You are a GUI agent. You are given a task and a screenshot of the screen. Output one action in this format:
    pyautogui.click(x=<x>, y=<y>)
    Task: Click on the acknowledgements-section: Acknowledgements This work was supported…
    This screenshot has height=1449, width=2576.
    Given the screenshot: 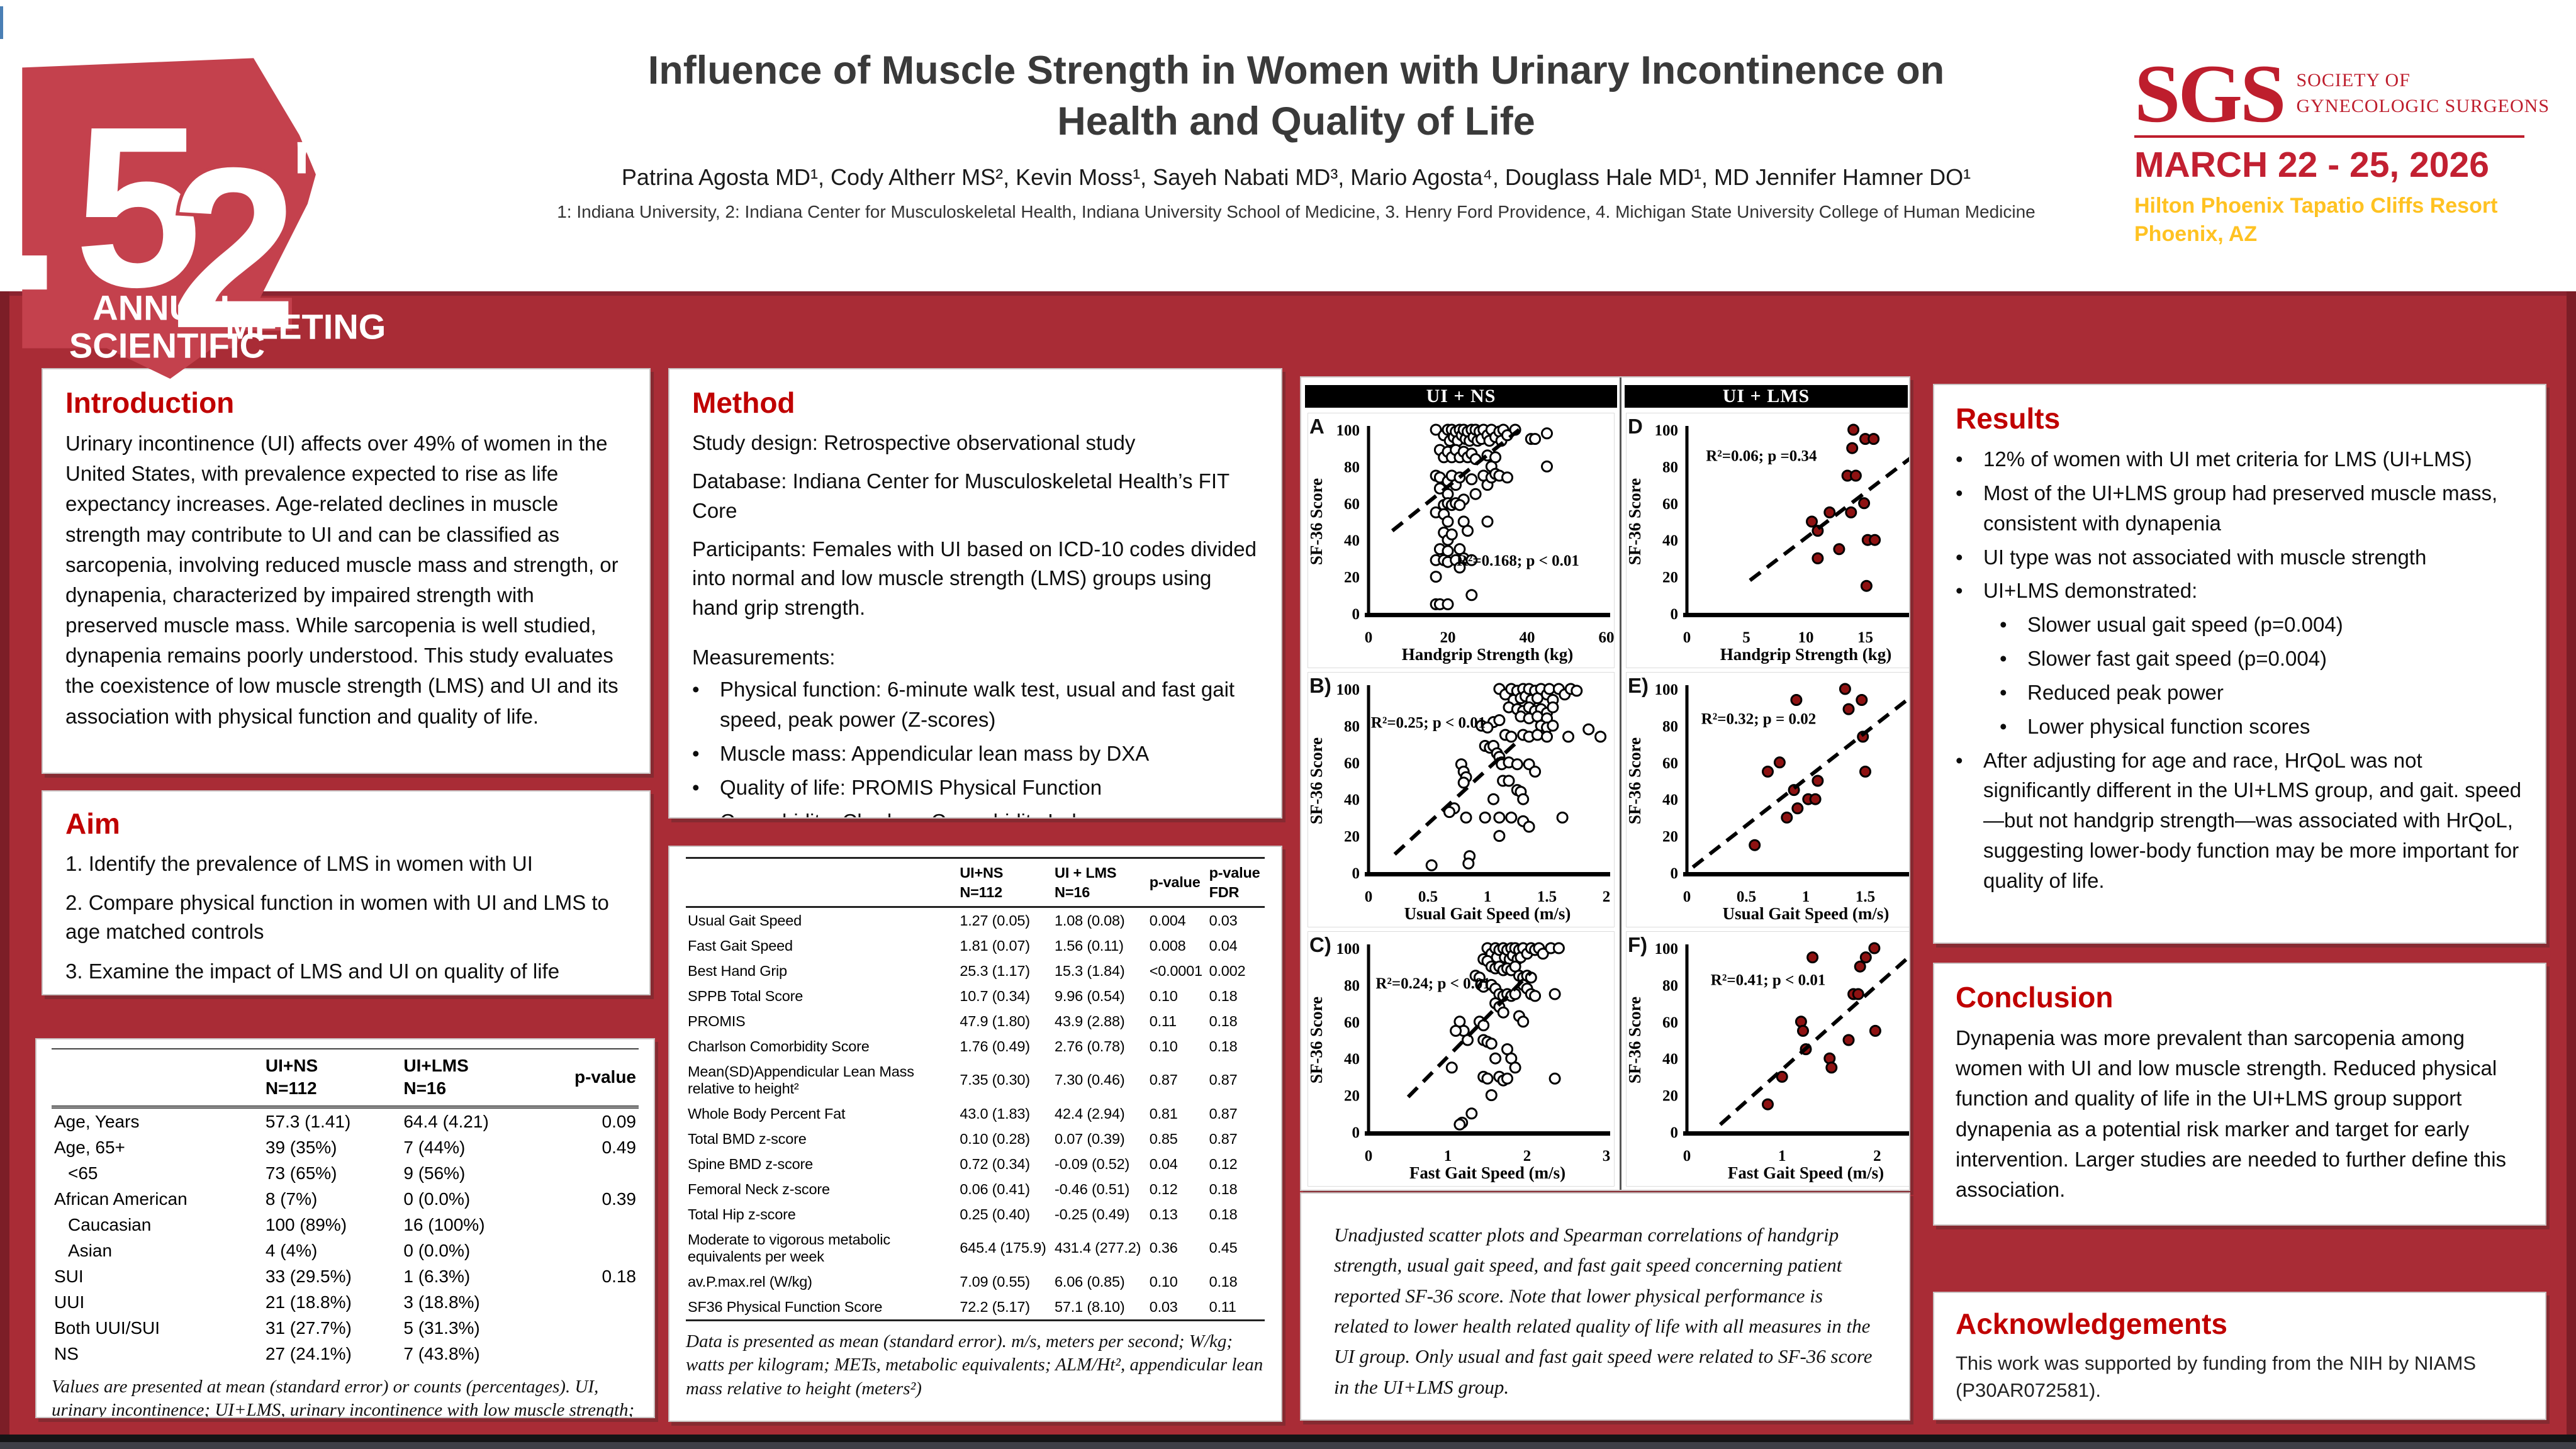 What is the action you would take?
    pyautogui.click(x=2239, y=1356)
    